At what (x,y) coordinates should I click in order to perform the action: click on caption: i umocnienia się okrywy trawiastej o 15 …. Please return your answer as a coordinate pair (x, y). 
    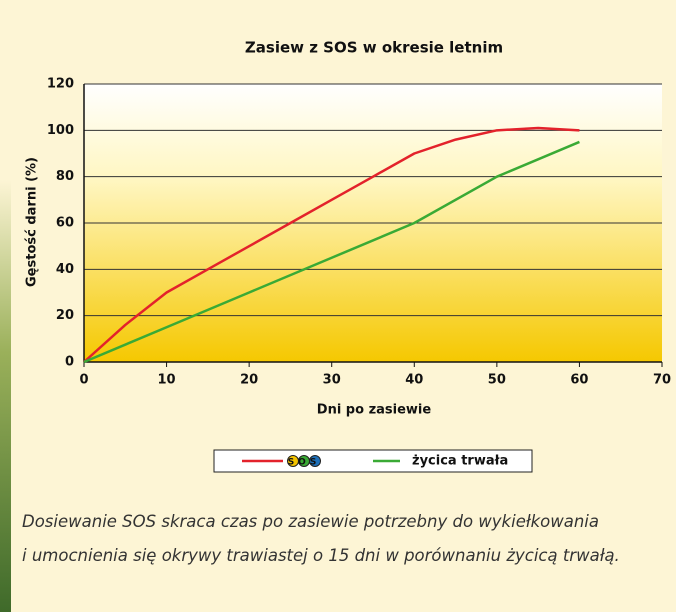
    Looking at the image, I should click on (321, 555).